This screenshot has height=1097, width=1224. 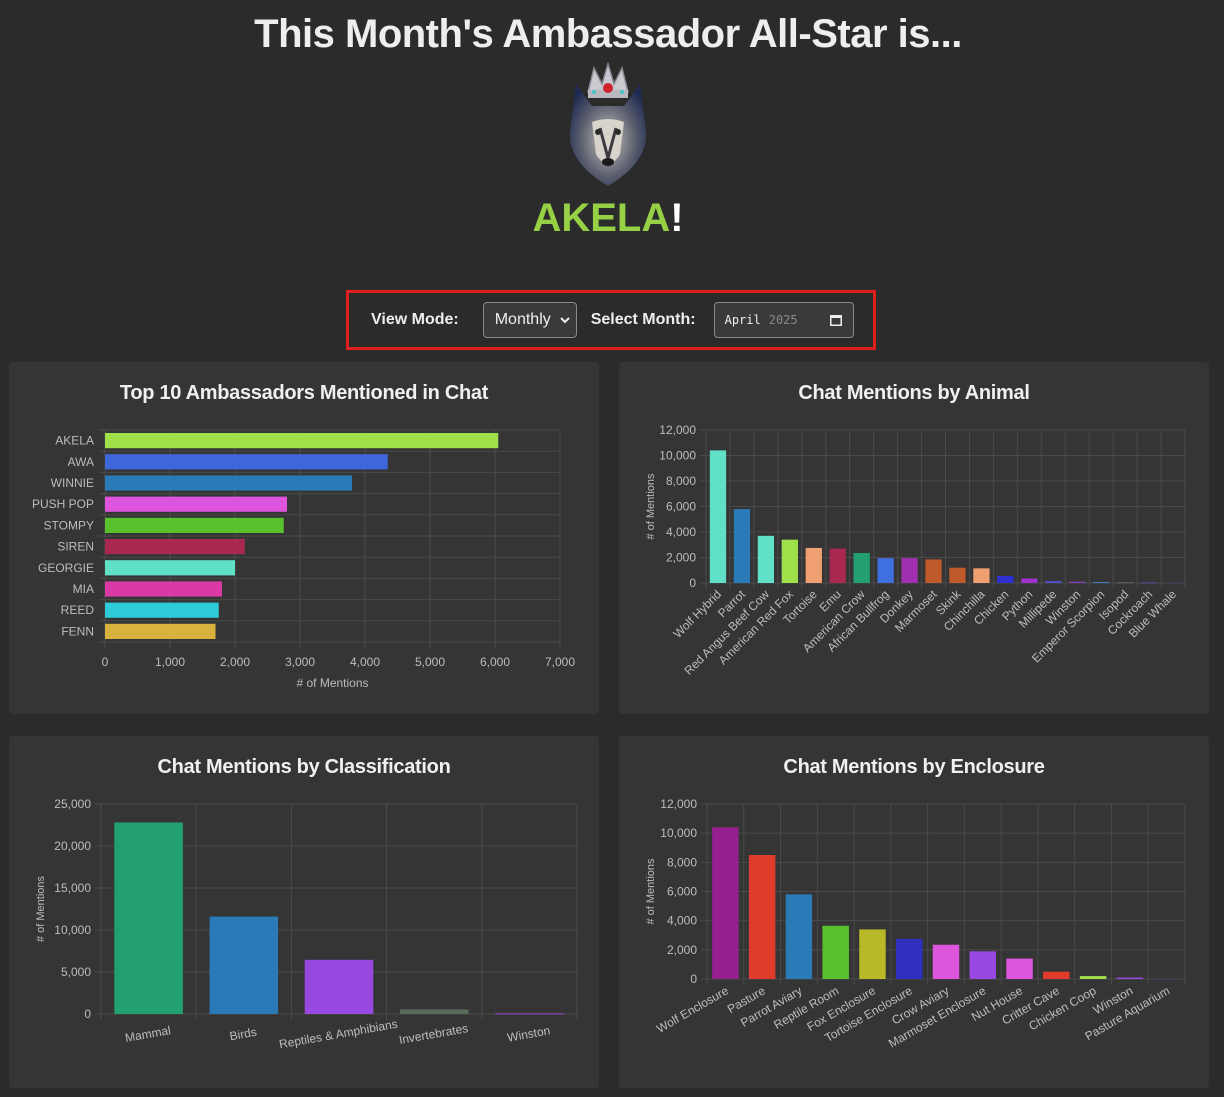 I want to click on y-tick-label: 20,000, so click(x=72, y=846).